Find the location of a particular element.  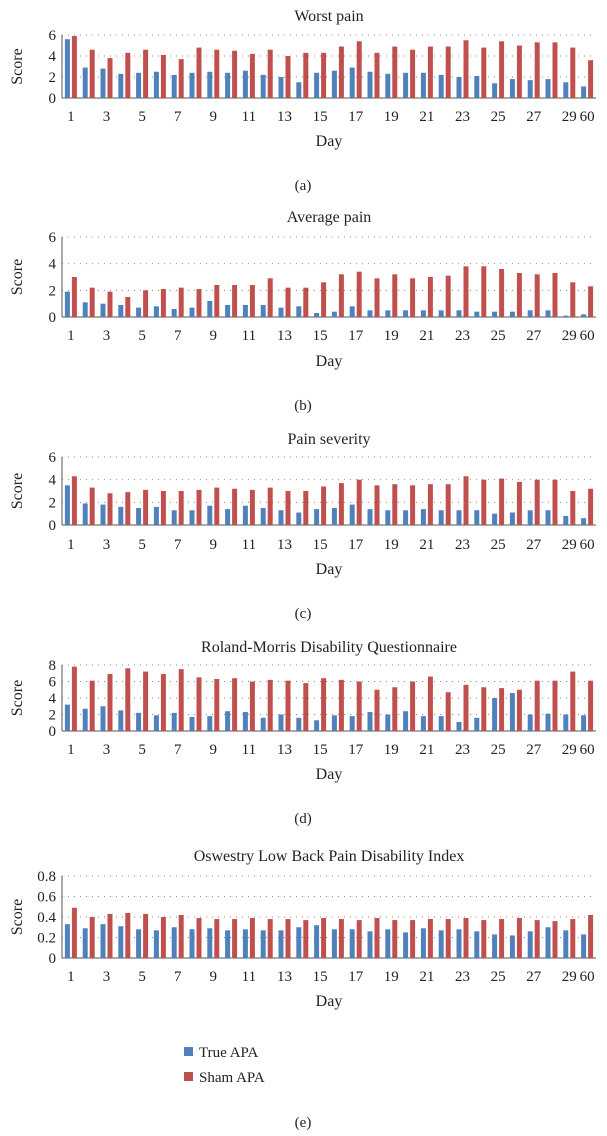

y-tick-label: 6 is located at coordinates (53, 458).